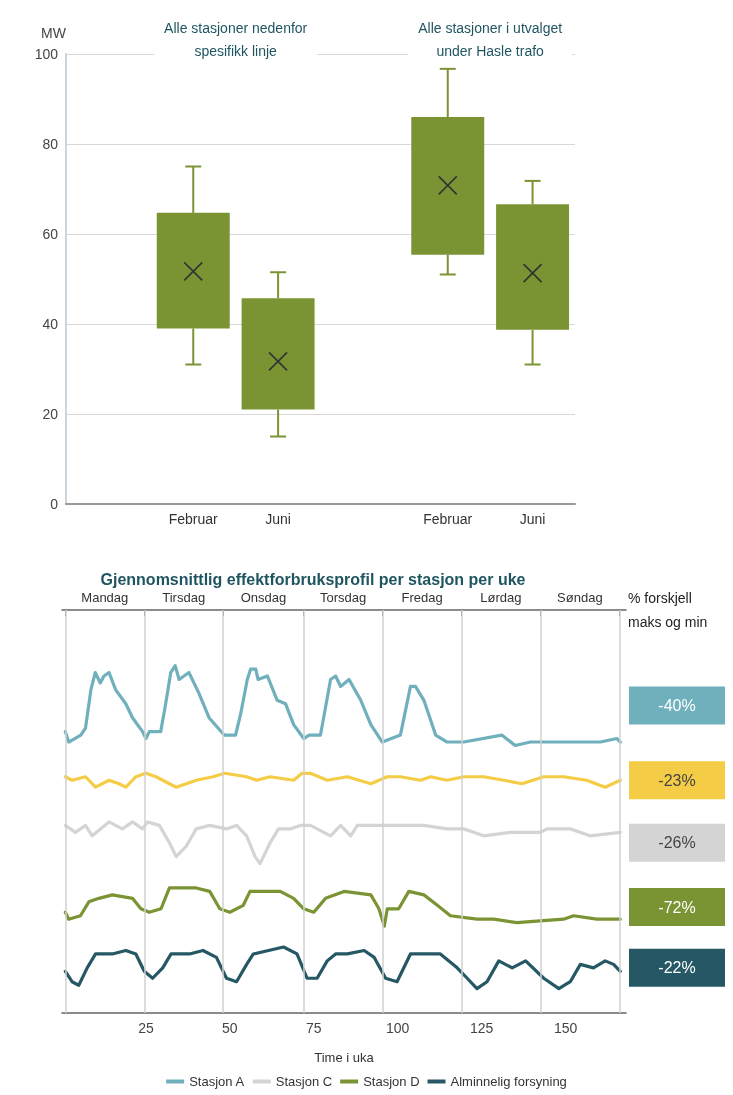 The image size is (733, 1095). What do you see at coordinates (184, 597) in the screenshot?
I see `text: Tirsdag` at bounding box center [184, 597].